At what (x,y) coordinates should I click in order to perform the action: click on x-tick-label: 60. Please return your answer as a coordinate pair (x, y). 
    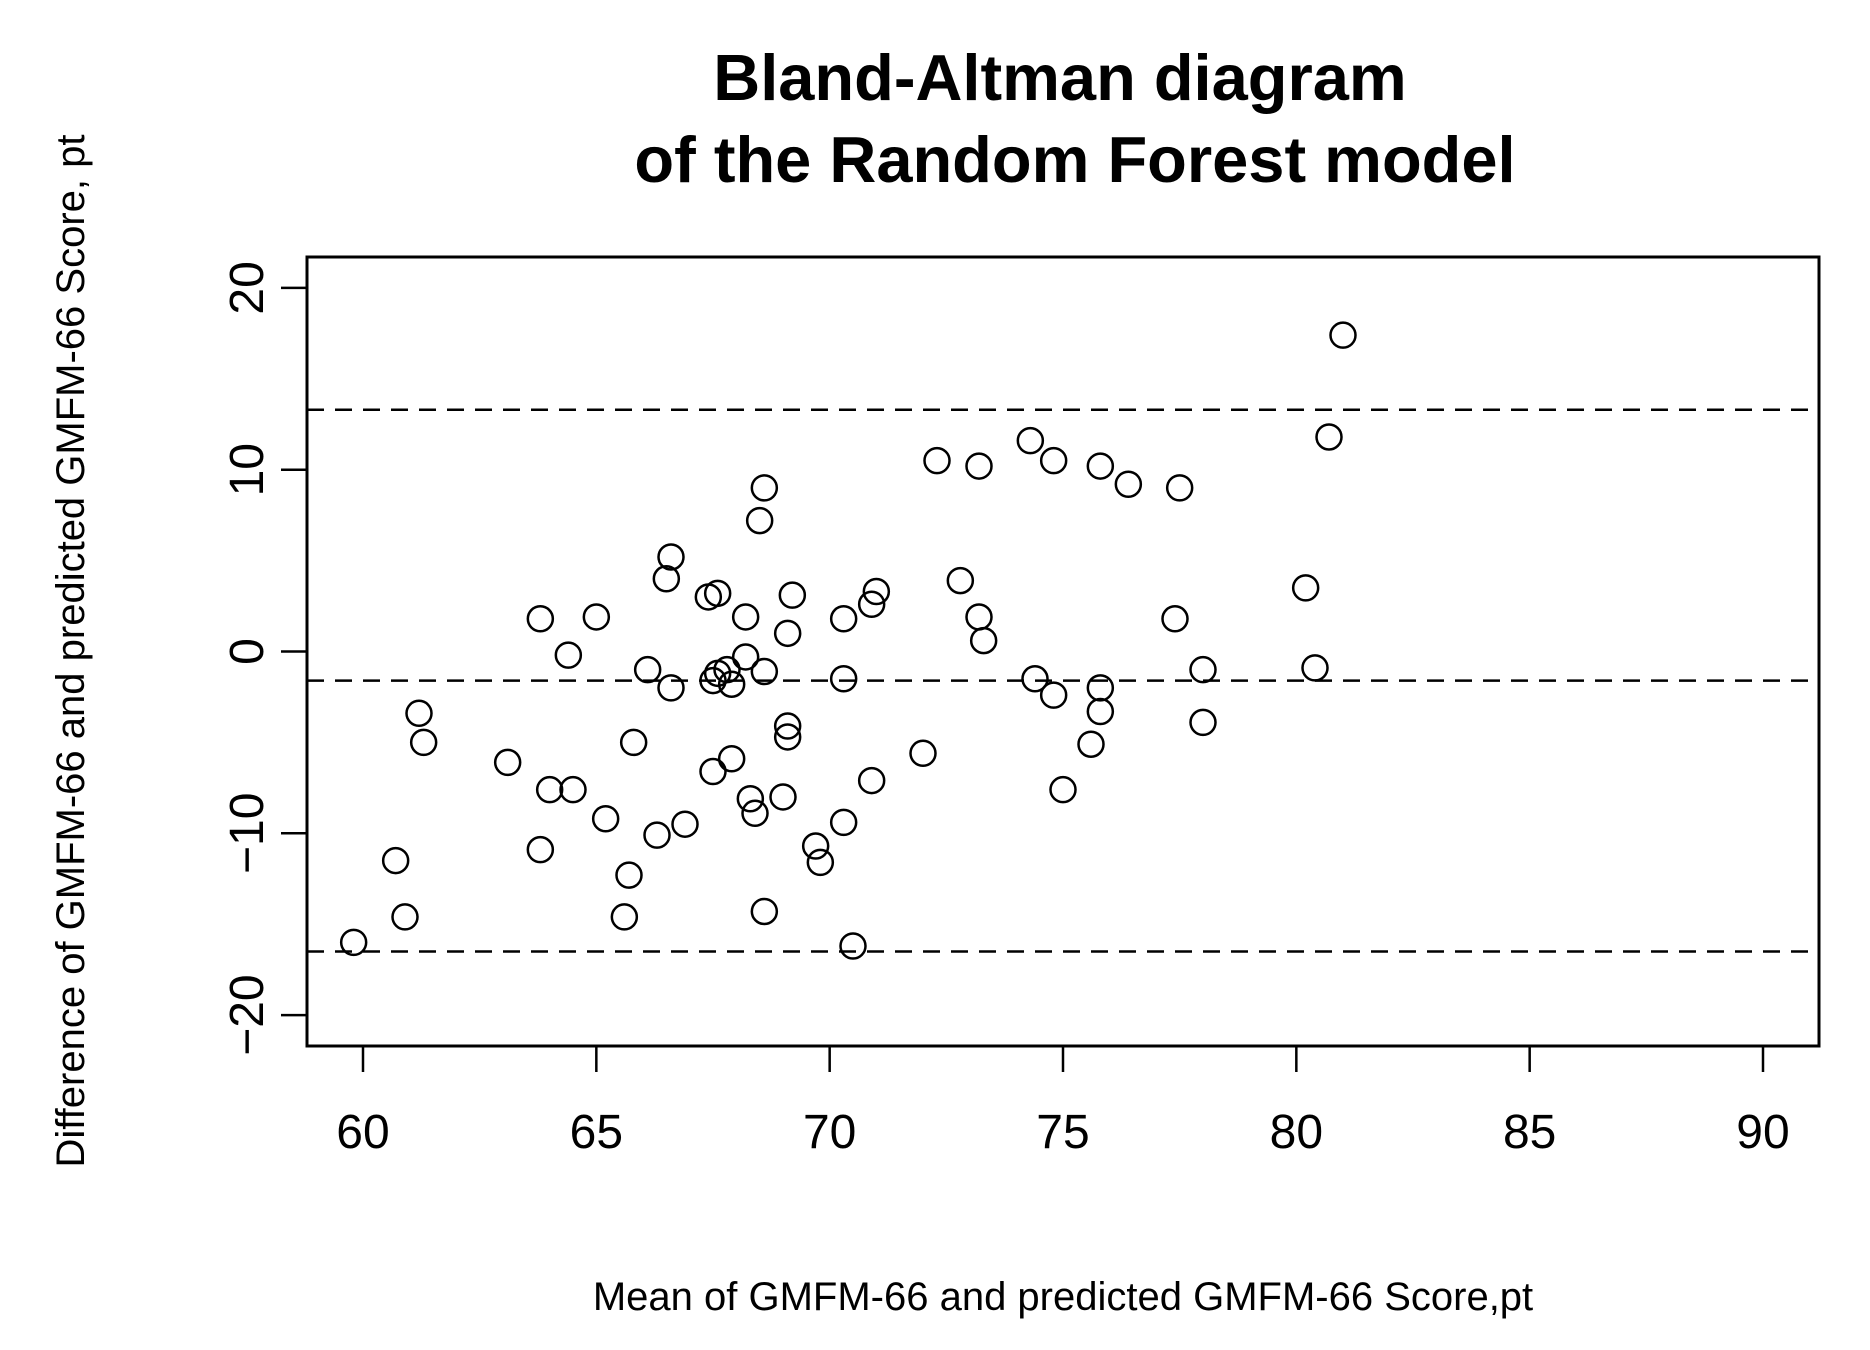
    Looking at the image, I should click on (362, 1132).